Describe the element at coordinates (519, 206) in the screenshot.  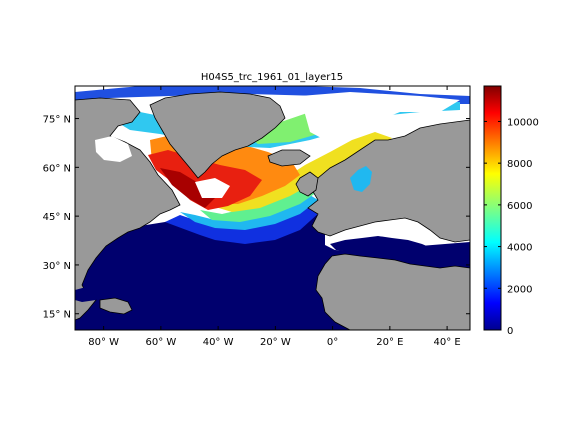
I see `colorbar-tick-label: 6000` at that location.